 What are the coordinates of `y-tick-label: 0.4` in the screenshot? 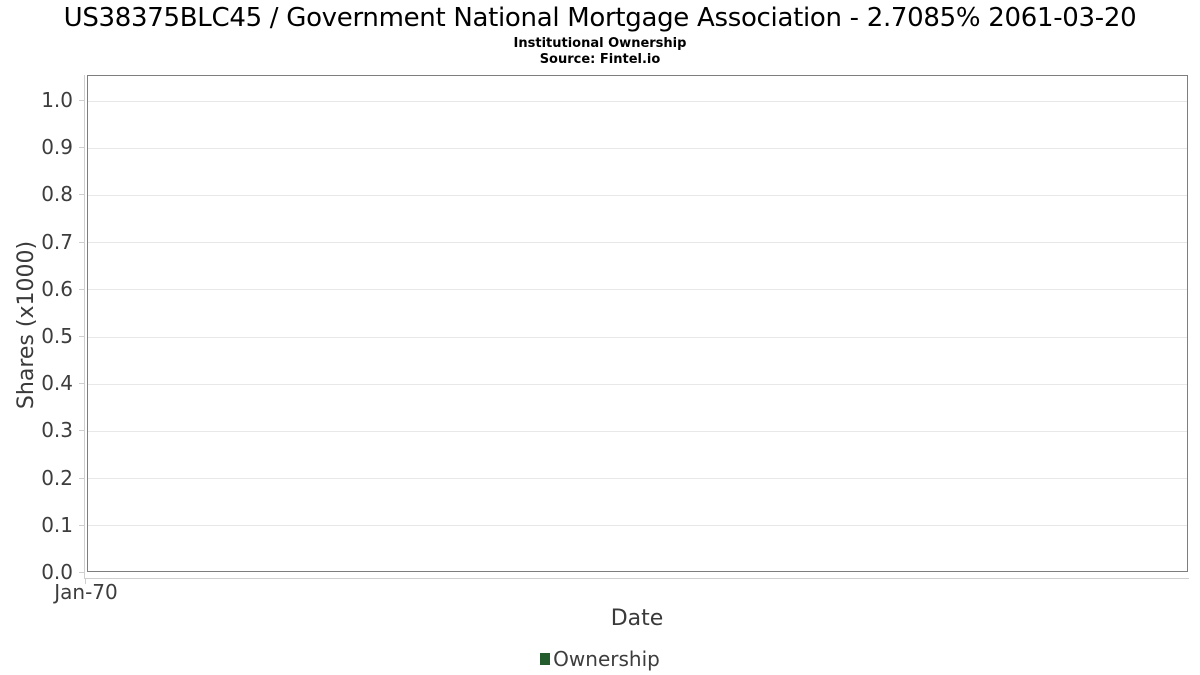 It's located at (57, 383).